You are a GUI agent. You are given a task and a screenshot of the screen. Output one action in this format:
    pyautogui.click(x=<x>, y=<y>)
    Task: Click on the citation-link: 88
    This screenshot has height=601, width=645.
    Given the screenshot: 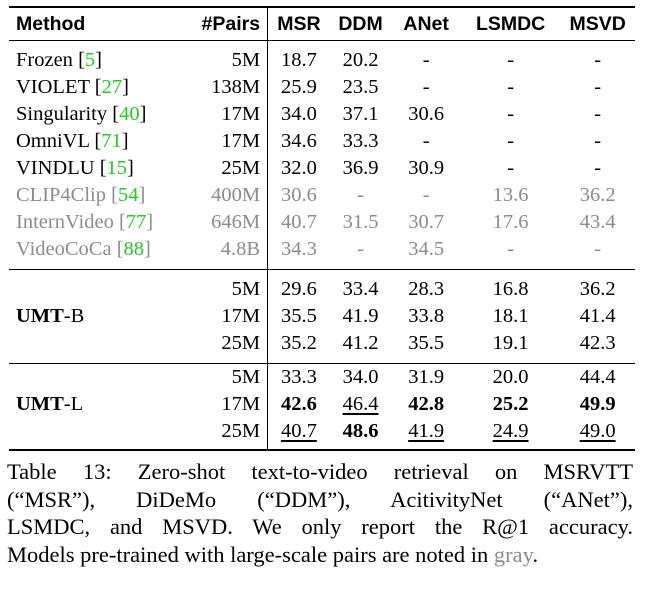 What is the action you would take?
    pyautogui.click(x=134, y=249)
    